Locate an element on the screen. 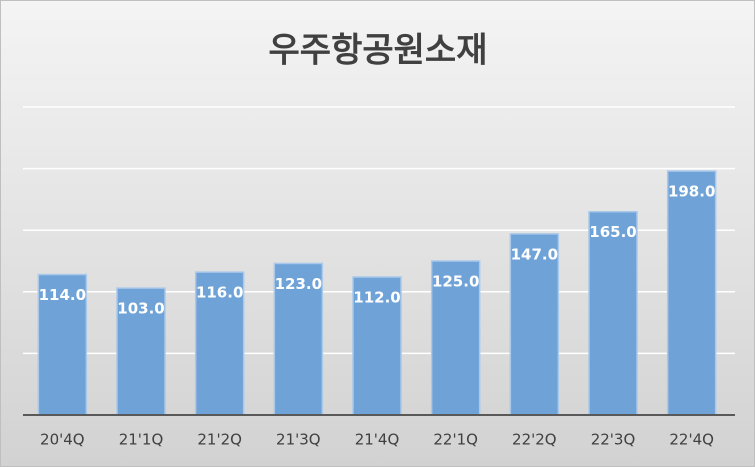  data-label: 114.0 is located at coordinates (62, 295).